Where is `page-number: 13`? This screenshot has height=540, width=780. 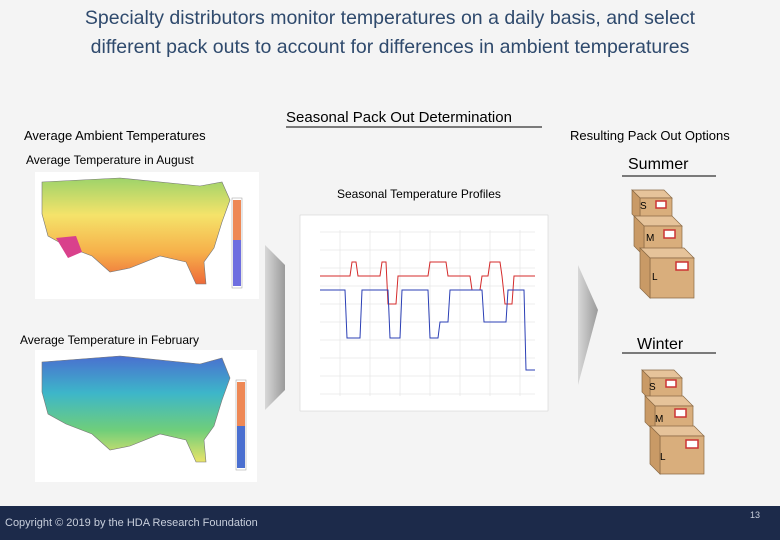 page-number: 13 is located at coordinates (755, 515).